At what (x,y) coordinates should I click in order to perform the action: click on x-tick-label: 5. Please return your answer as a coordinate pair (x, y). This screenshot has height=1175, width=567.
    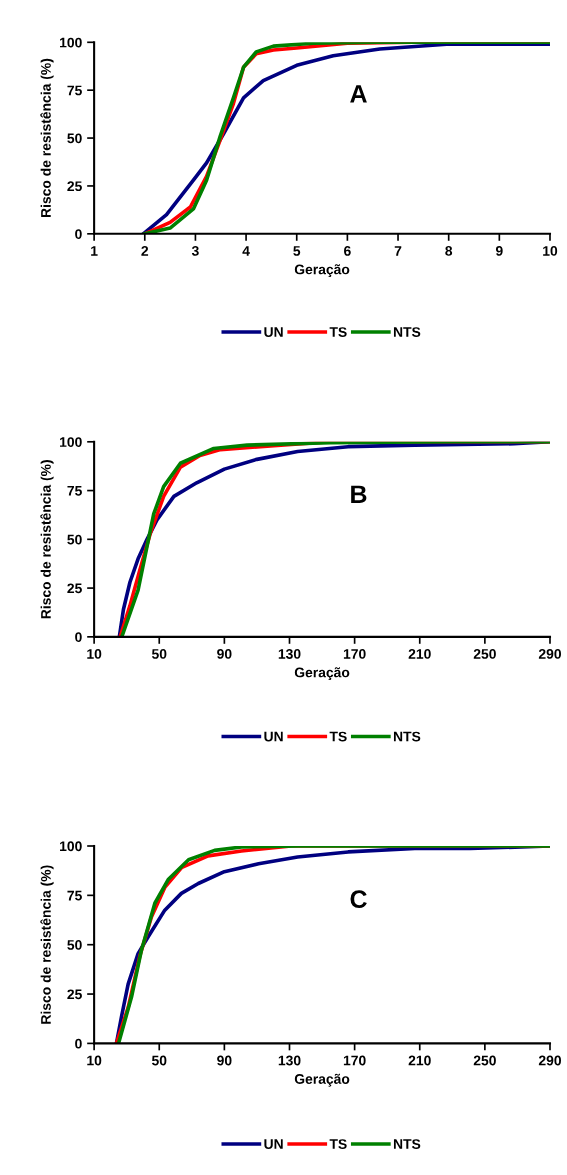
    Looking at the image, I should click on (297, 251).